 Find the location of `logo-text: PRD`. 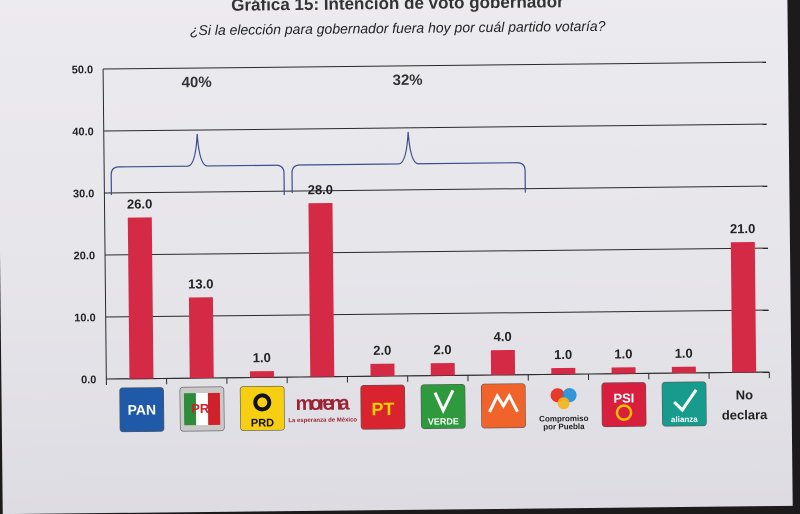

logo-text: PRD is located at coordinates (262, 423).